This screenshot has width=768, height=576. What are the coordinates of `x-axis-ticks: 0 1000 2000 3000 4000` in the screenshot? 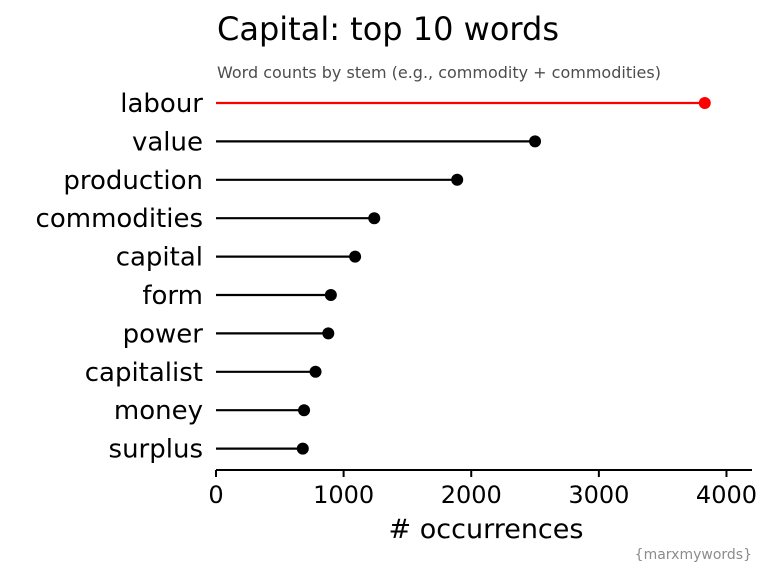 It's located at (482, 489).